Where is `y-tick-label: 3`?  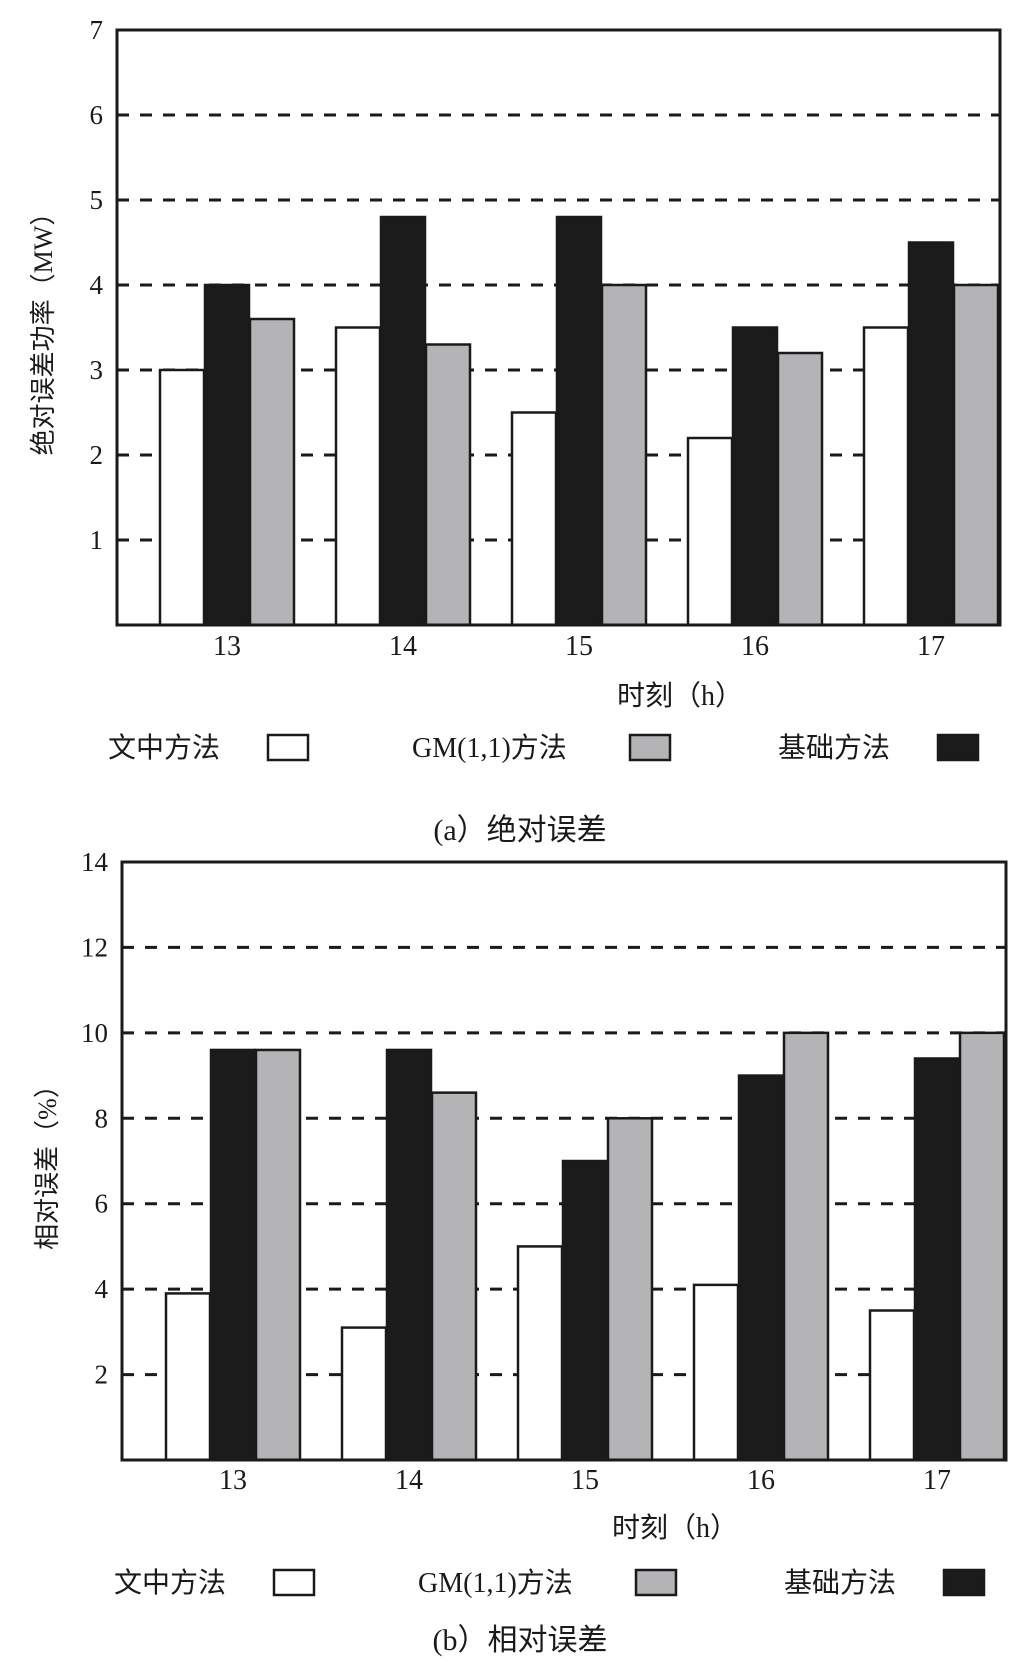 y-tick-label: 3 is located at coordinates (97, 370).